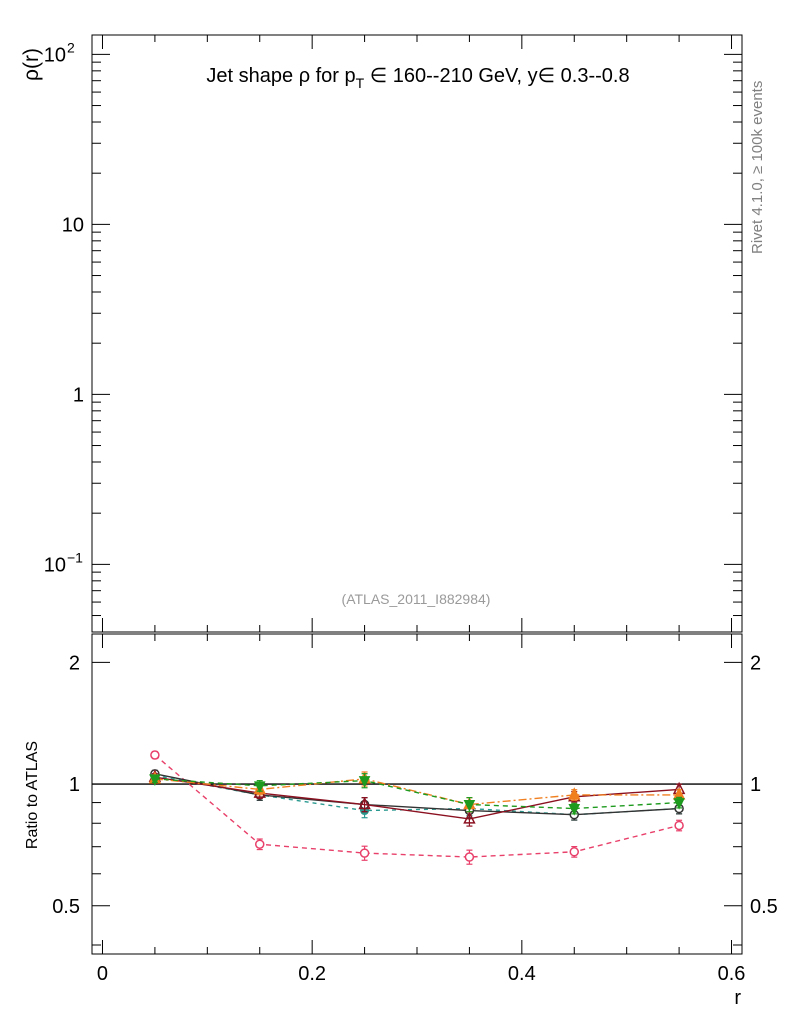 This screenshot has width=786, height=1024. Describe the element at coordinates (755, 785) in the screenshot. I see `ratio-y-tick-label-right: 1` at that location.